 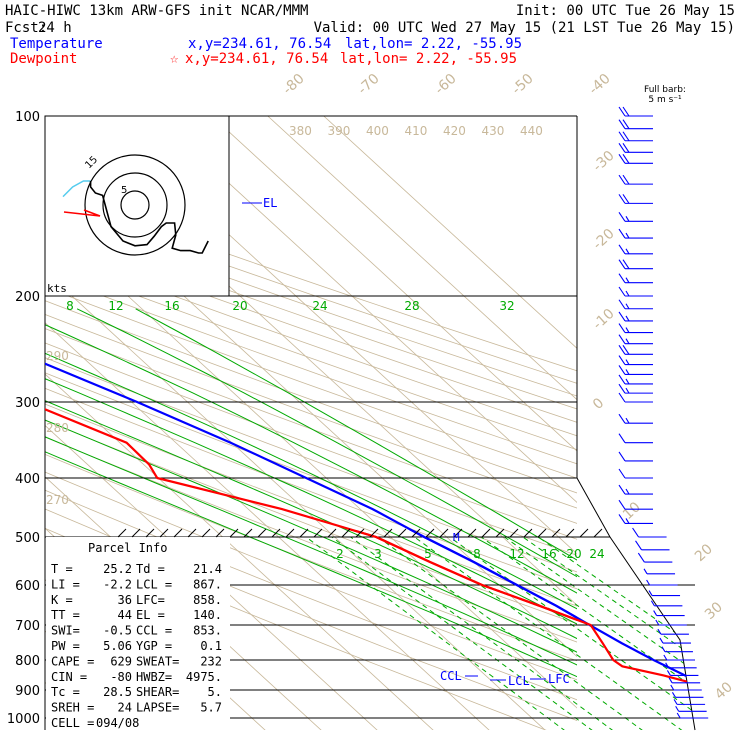 What do you see at coordinates (65, 692) in the screenshot?
I see `parcel-info-cell: Tc =` at bounding box center [65, 692].